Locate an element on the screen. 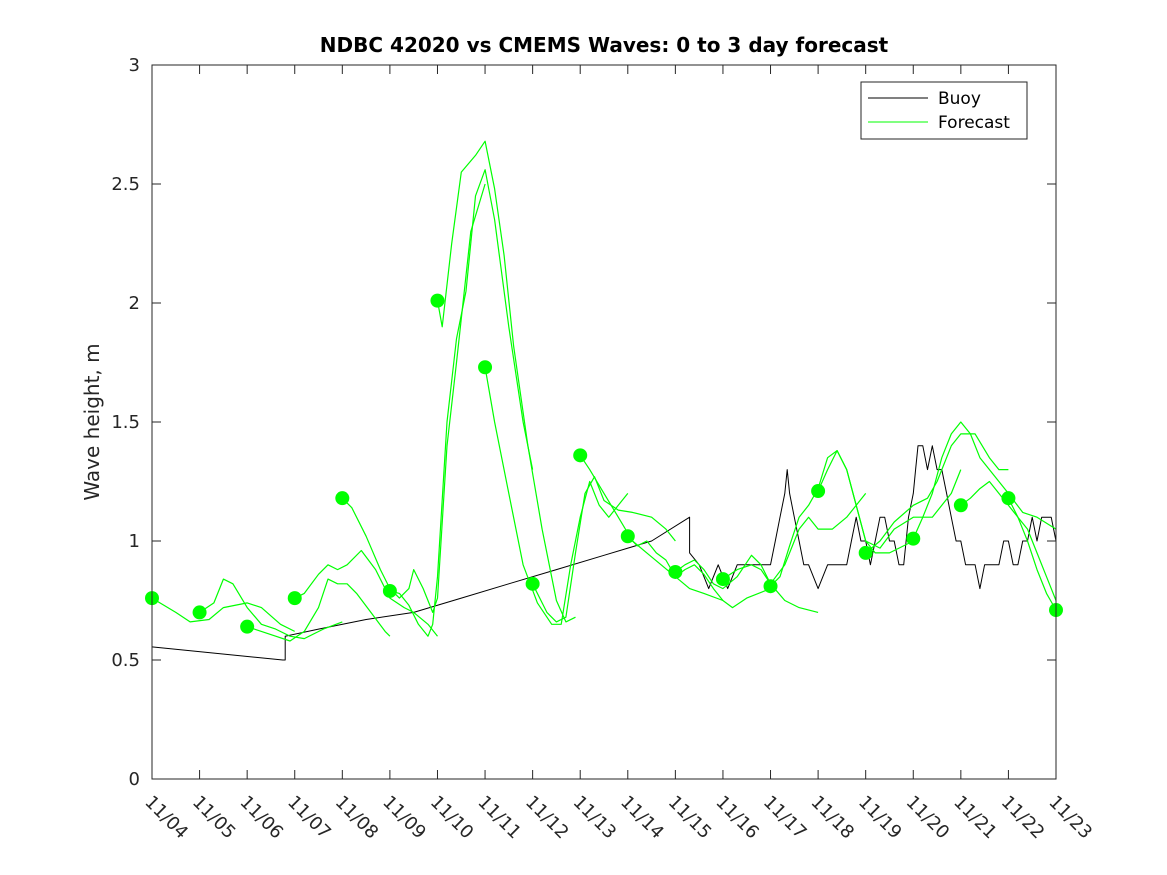 Image resolution: width=1167 pixels, height=875 pixels. y-axis-label: Wave height, m is located at coordinates (92, 421).